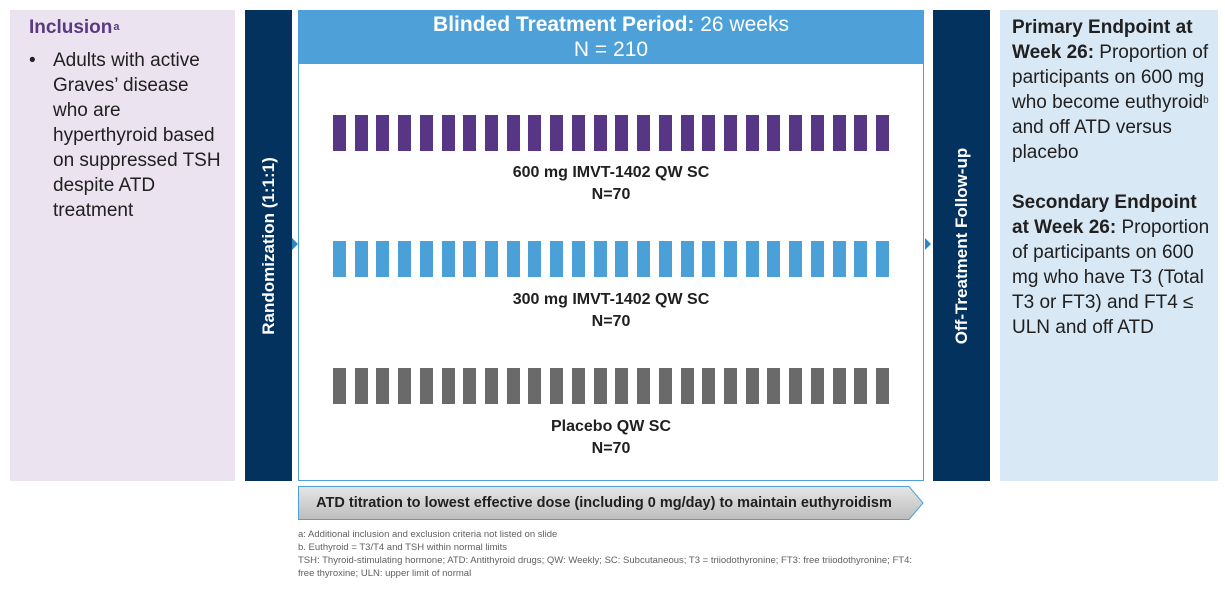 This screenshot has width=1225, height=589. I want to click on randomization-arrow-icon, so click(295, 244).